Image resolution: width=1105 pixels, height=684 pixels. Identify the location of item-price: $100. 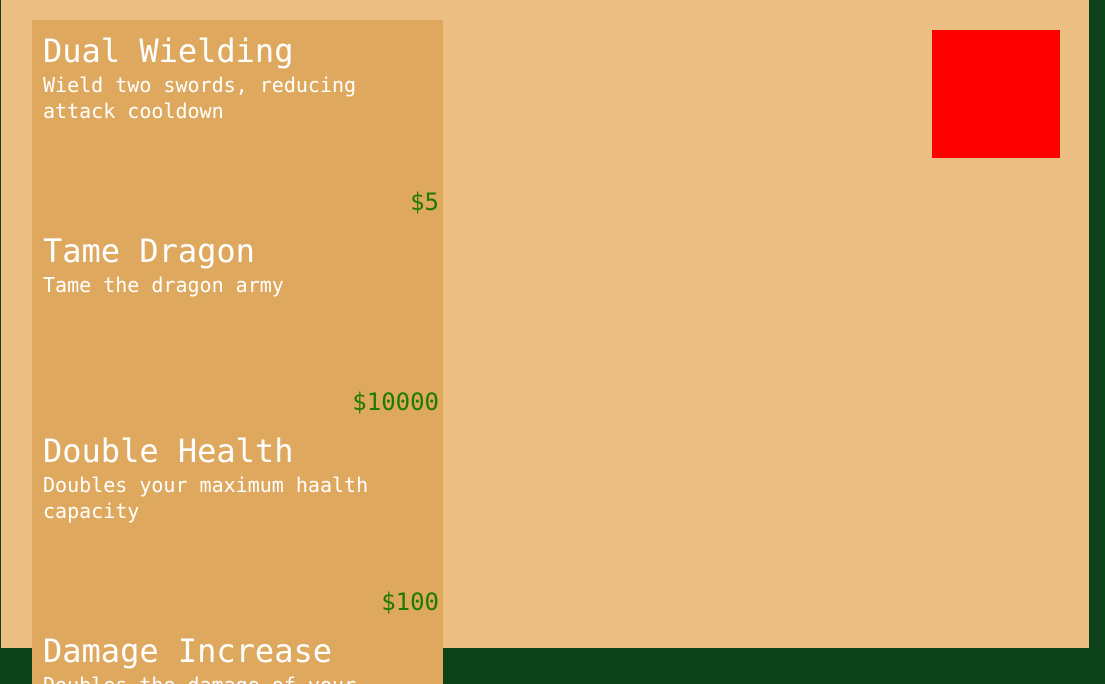
(410, 602).